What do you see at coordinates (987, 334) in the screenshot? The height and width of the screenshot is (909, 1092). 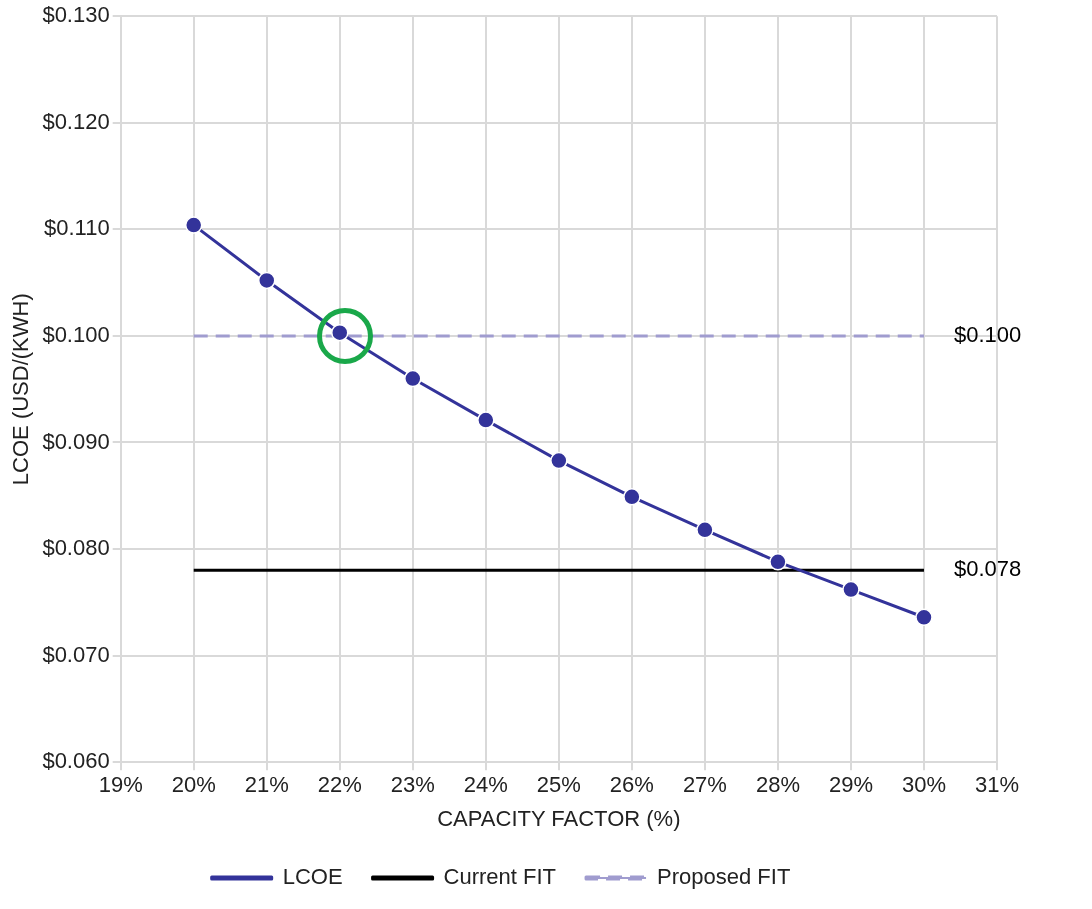 I see `data-label: $0.100` at bounding box center [987, 334].